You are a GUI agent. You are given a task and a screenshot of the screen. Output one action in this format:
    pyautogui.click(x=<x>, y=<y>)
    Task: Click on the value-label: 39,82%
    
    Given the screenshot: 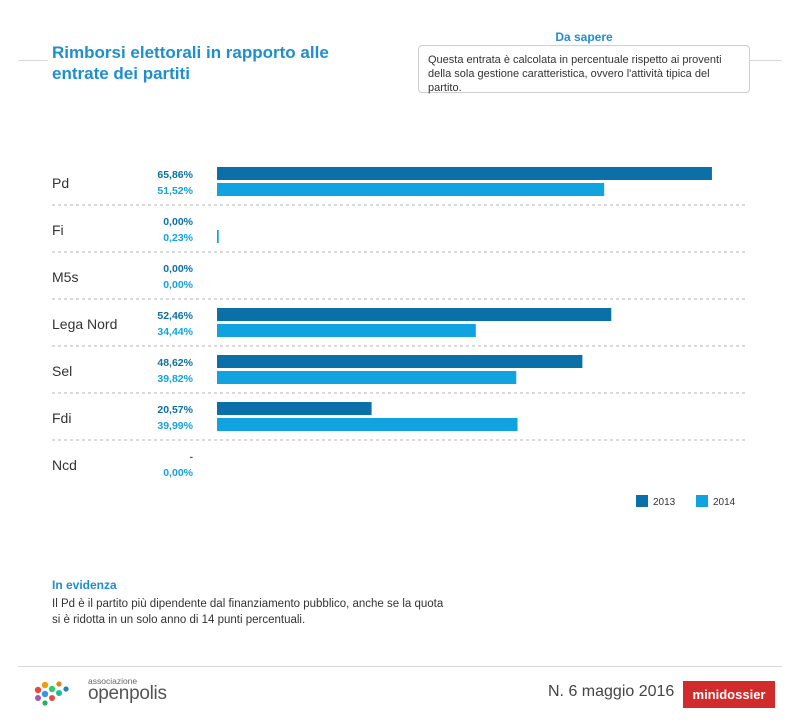 What is the action you would take?
    pyautogui.click(x=175, y=379)
    